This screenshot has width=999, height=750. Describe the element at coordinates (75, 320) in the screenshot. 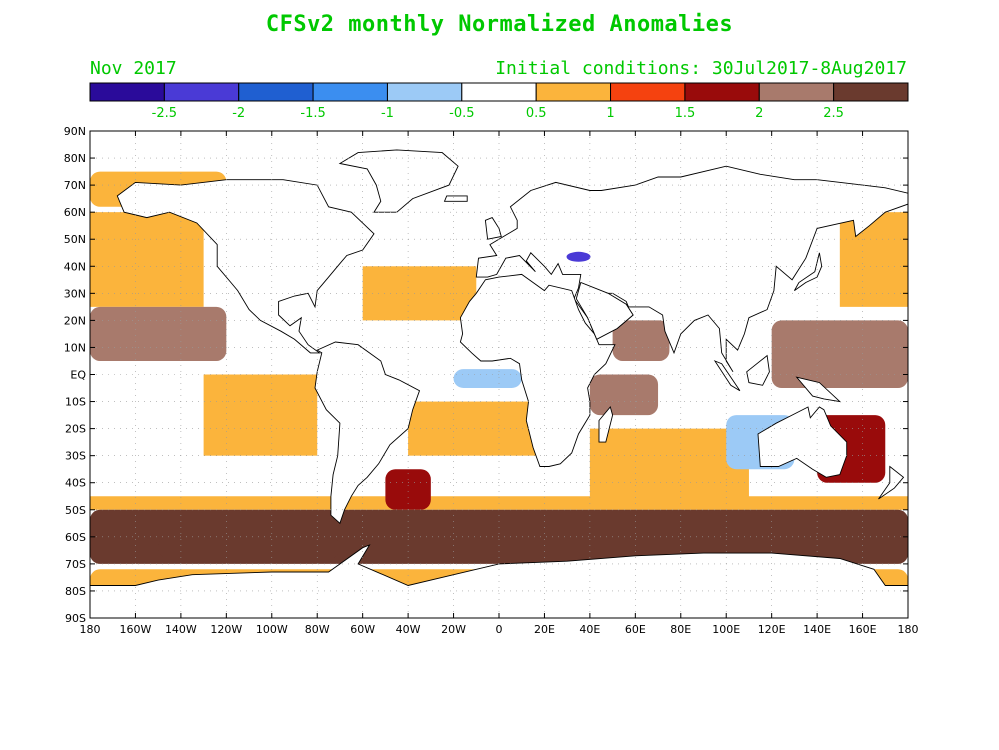

I see `lat-label: 20N` at that location.